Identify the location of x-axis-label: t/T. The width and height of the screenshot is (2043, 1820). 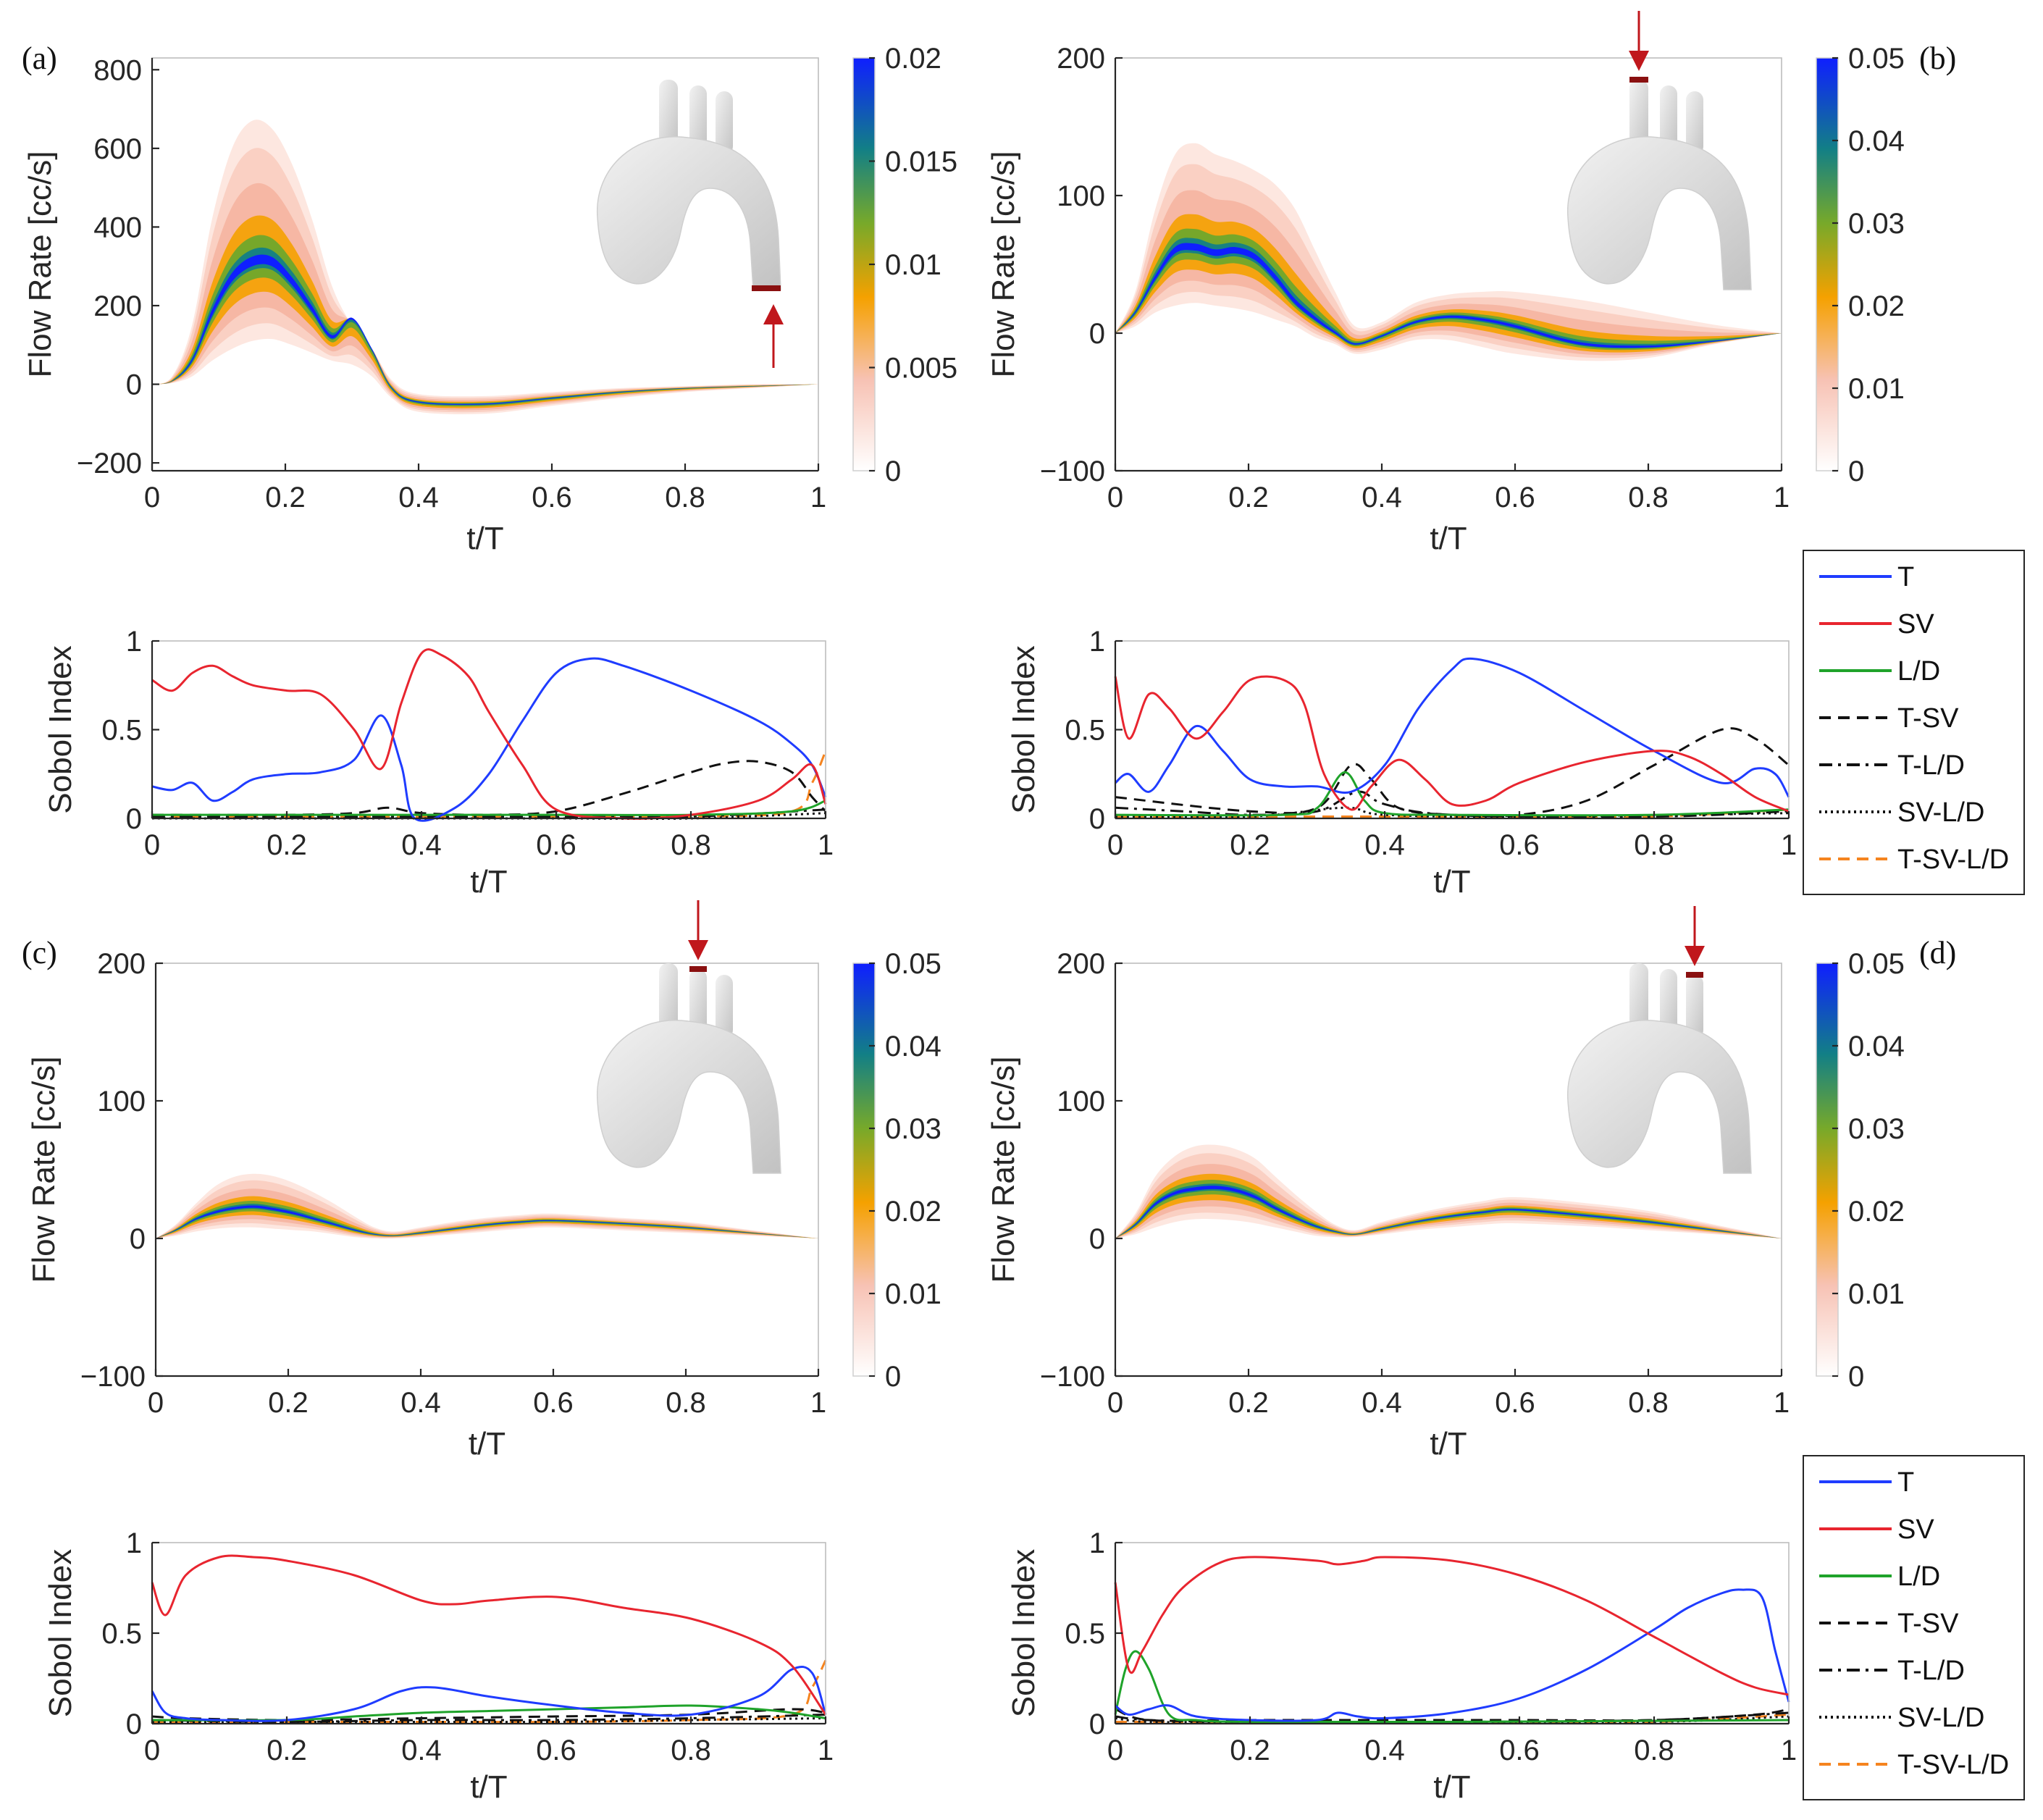
(488, 1787).